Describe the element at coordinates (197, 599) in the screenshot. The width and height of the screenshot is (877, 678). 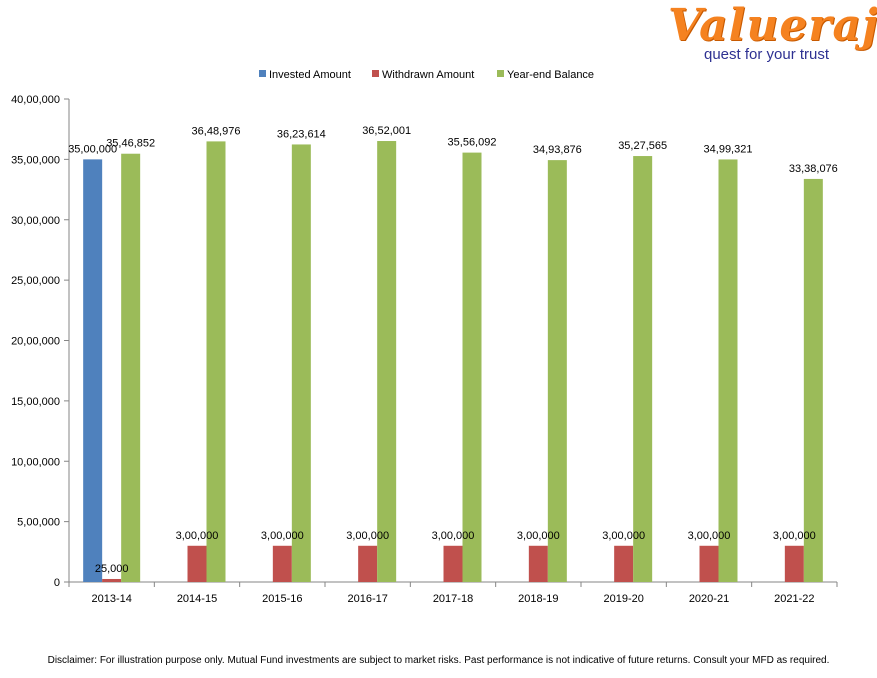
I see `x-tick-label: 2014-15` at that location.